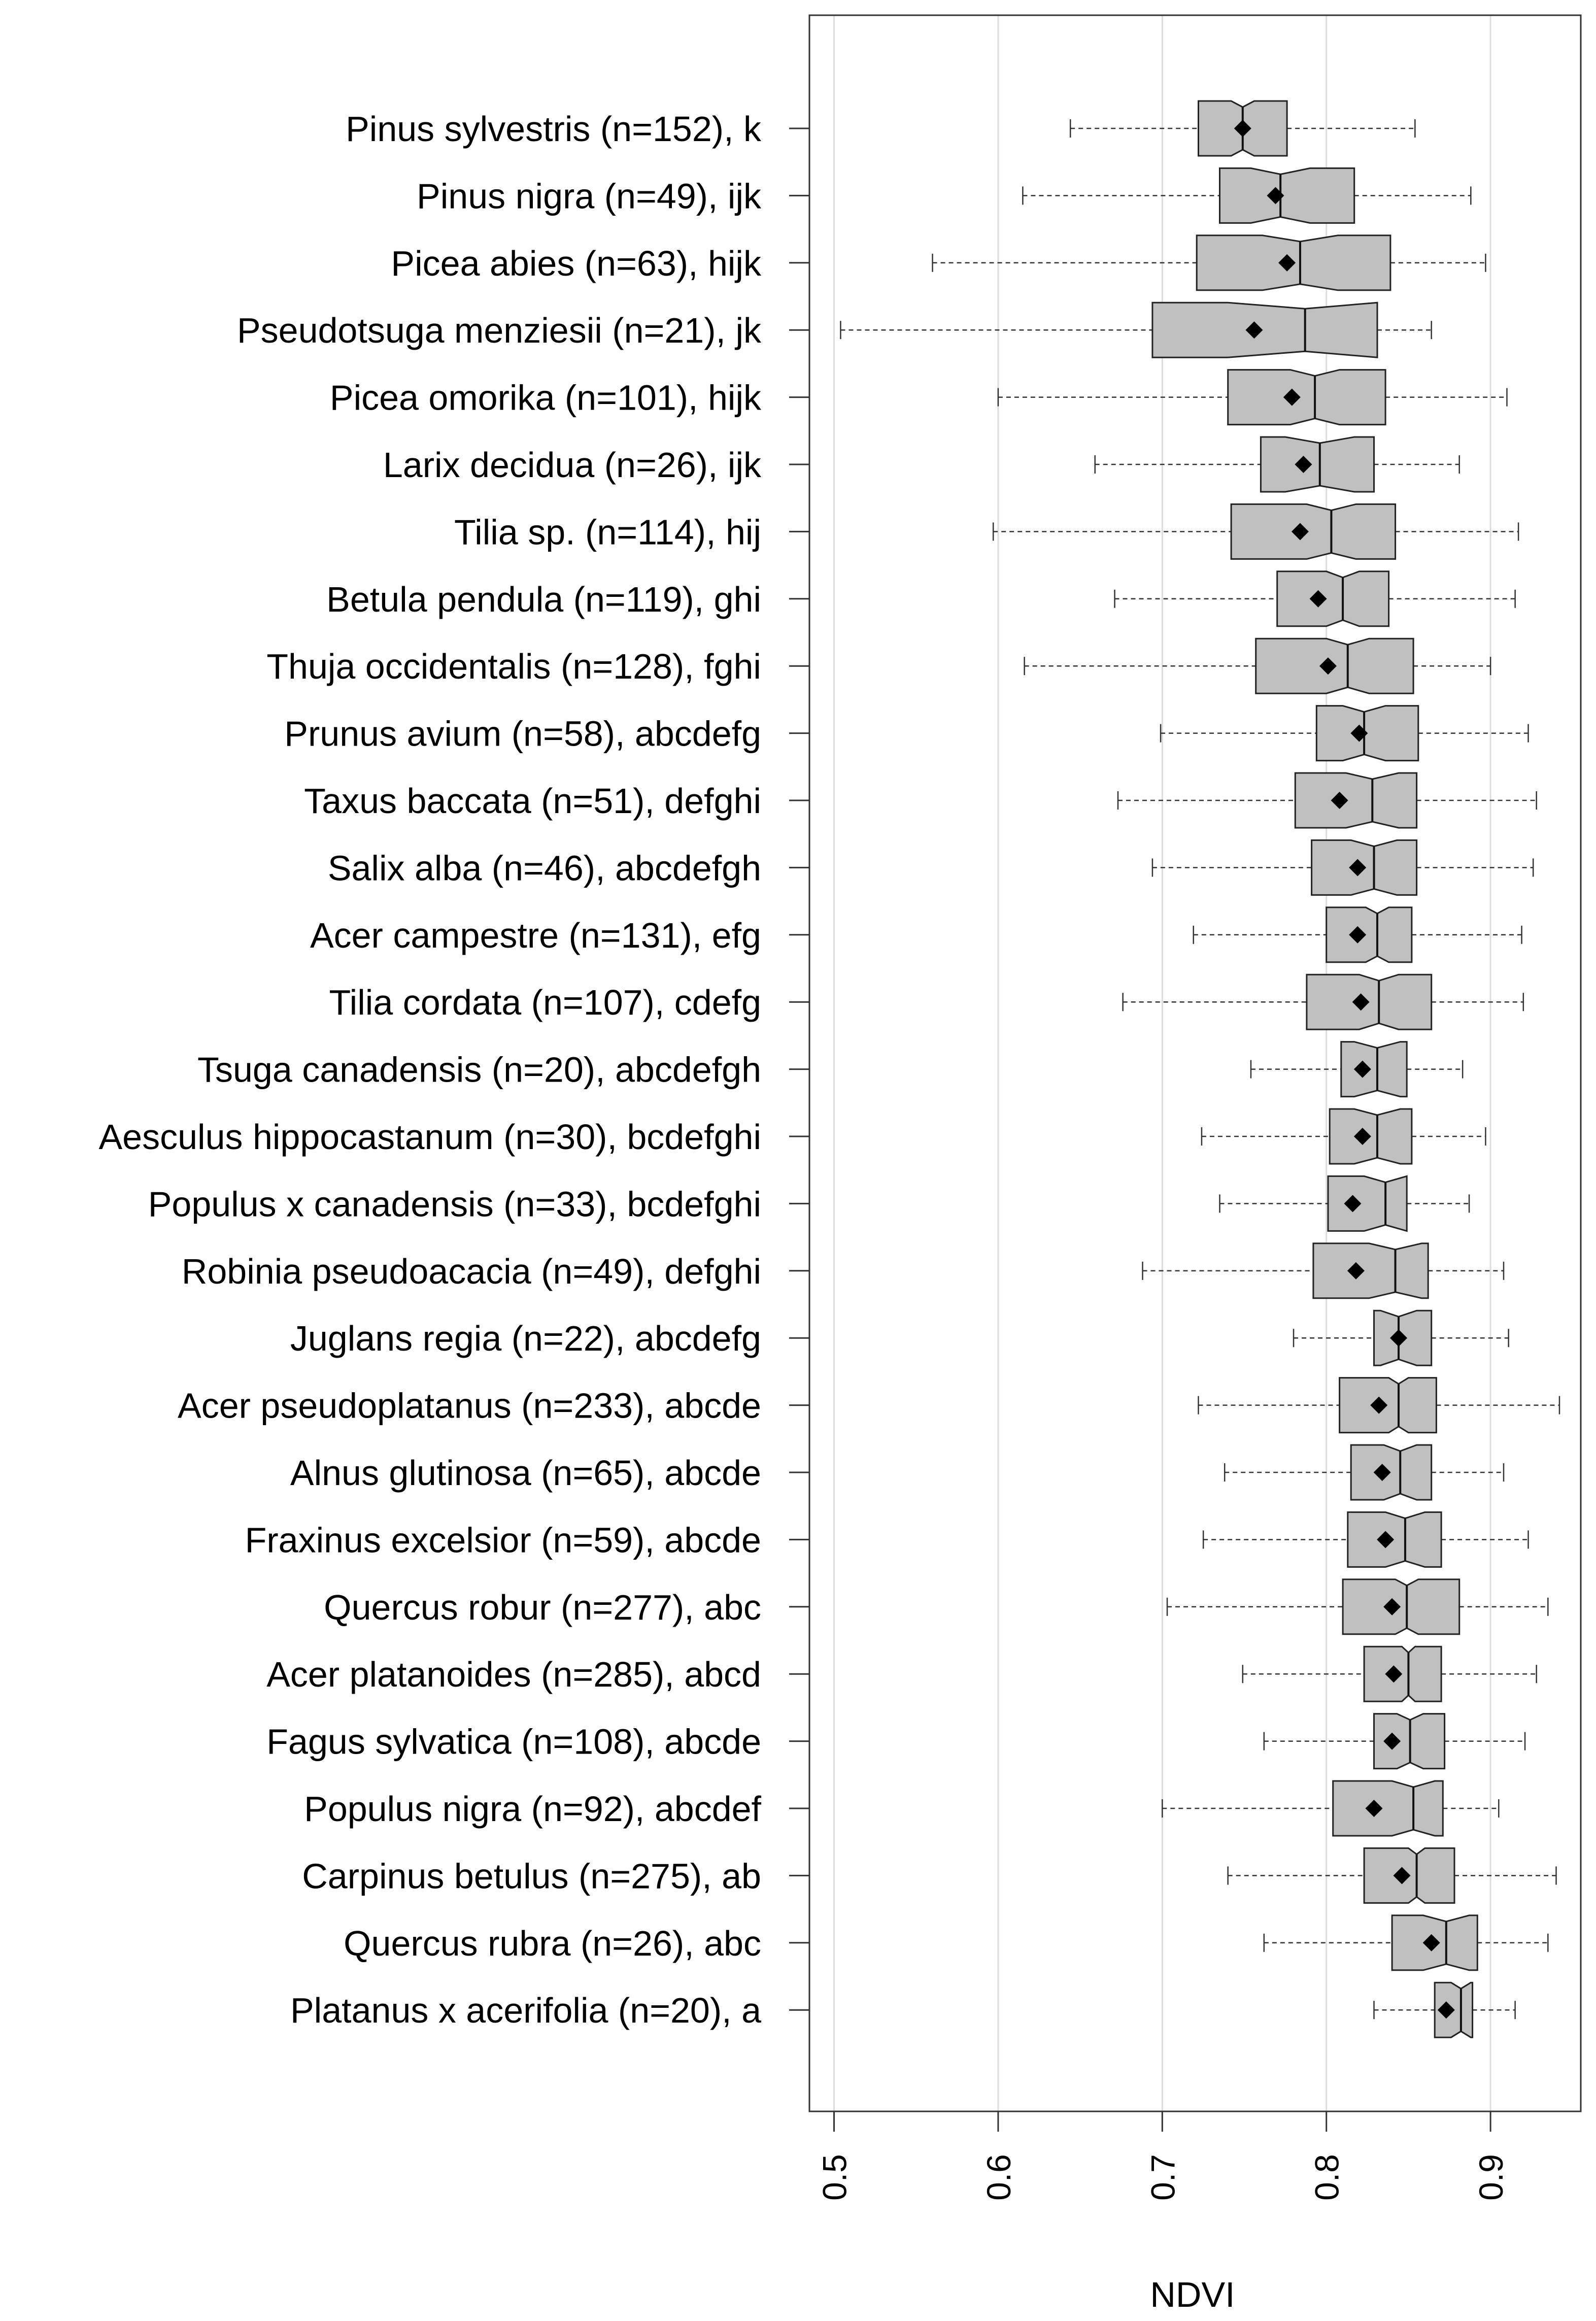  What do you see at coordinates (1491, 2177) in the screenshot?
I see `x-tick-label: 0.9` at bounding box center [1491, 2177].